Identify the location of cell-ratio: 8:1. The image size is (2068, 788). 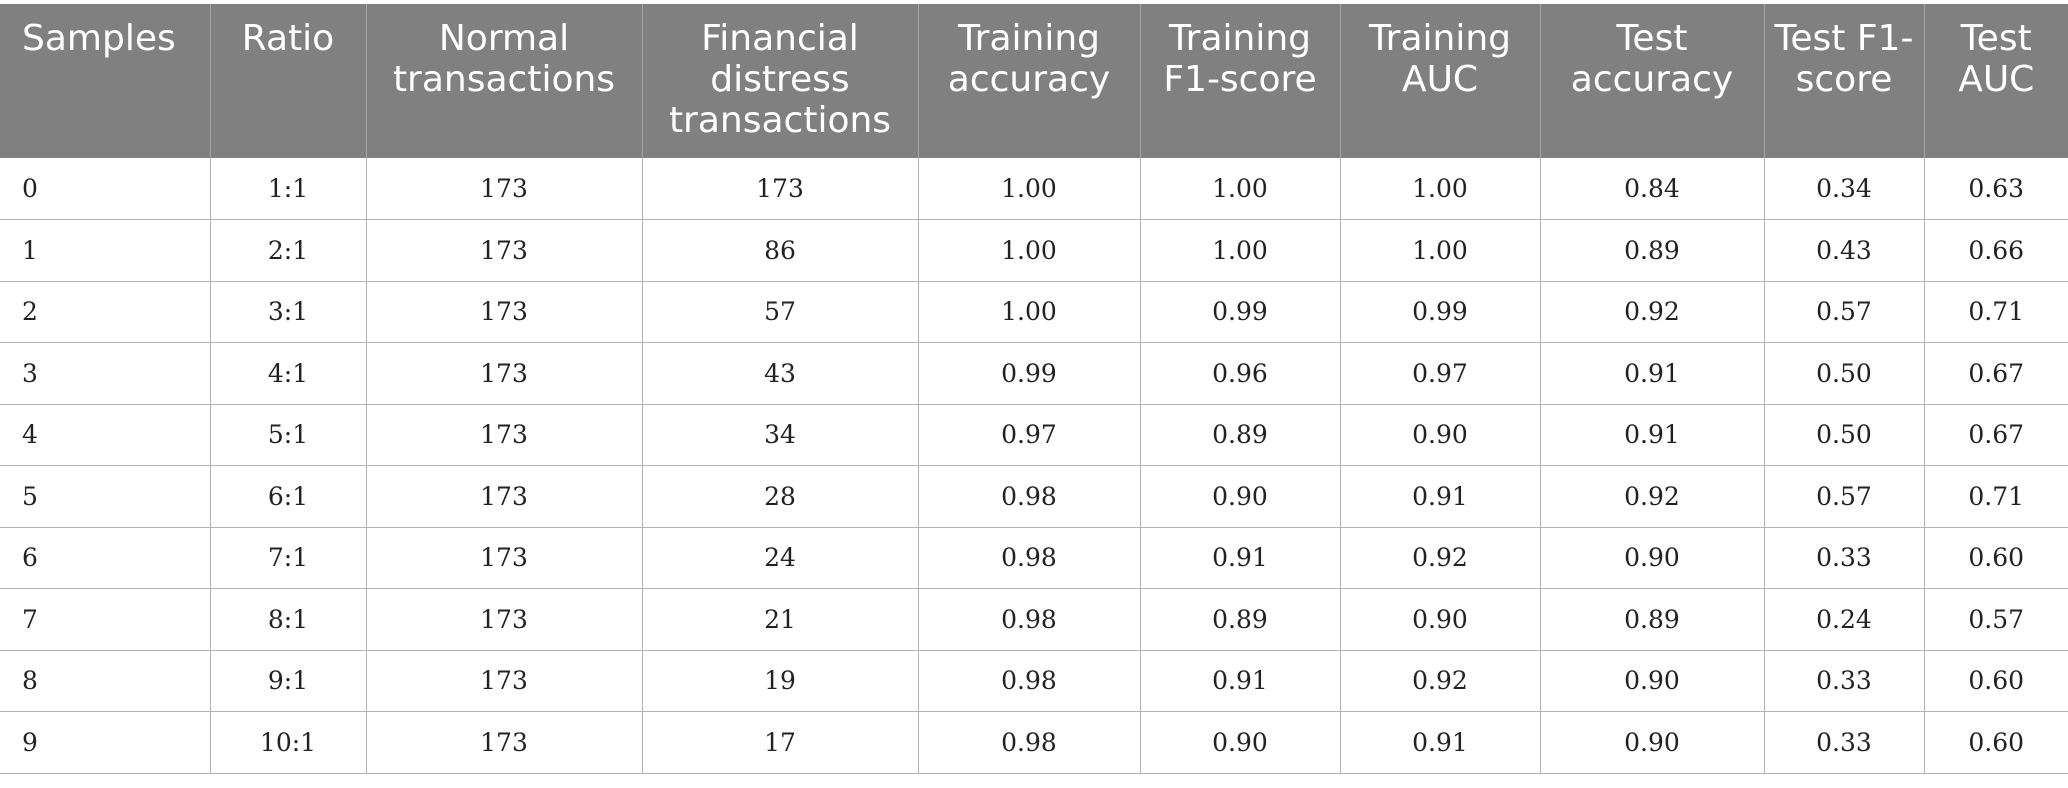
(287, 619).